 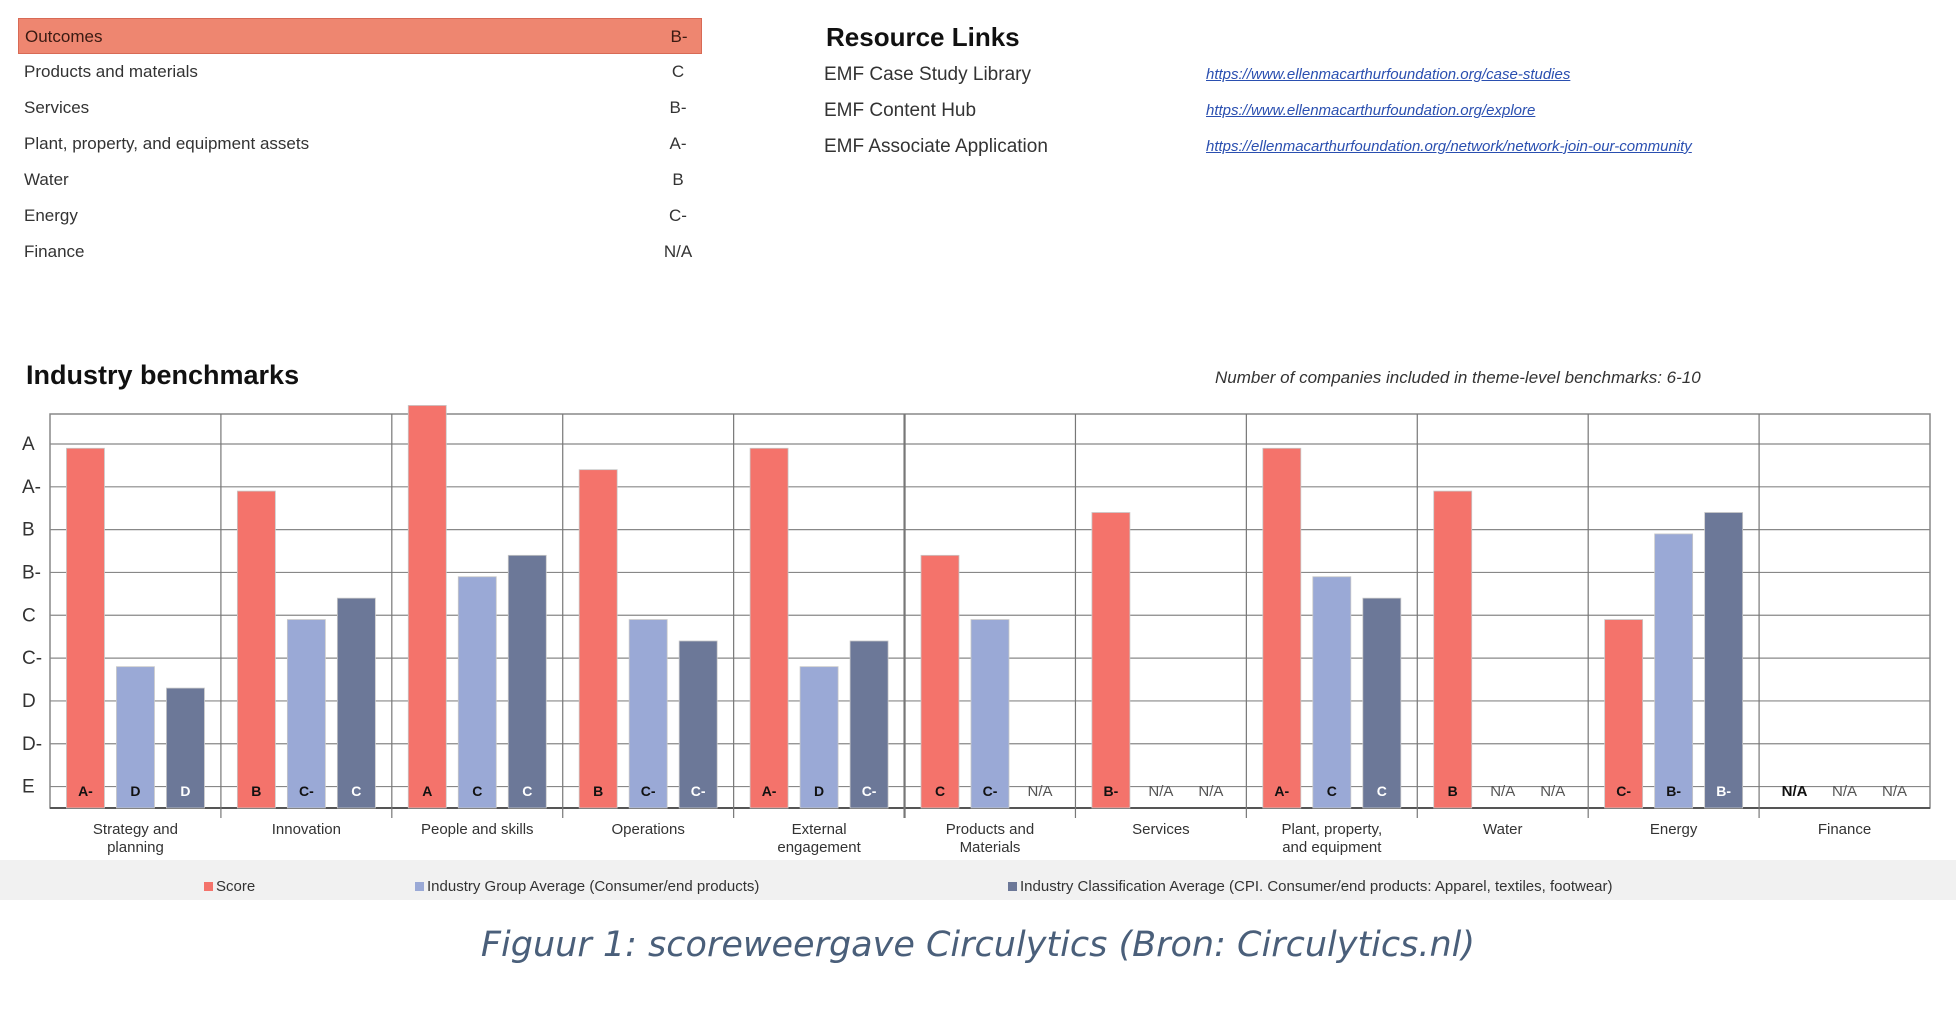 What do you see at coordinates (46, 179) in the screenshot?
I see `outcome-label: Water` at bounding box center [46, 179].